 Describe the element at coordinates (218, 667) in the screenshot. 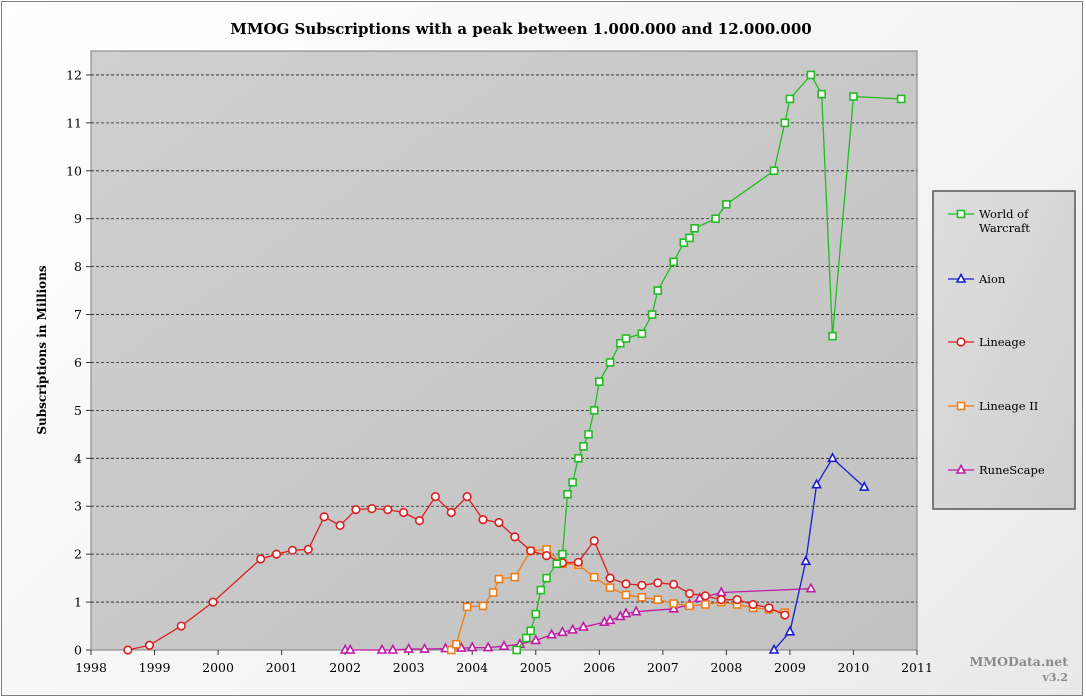

I see `x-tick-label-2: 2000` at that location.